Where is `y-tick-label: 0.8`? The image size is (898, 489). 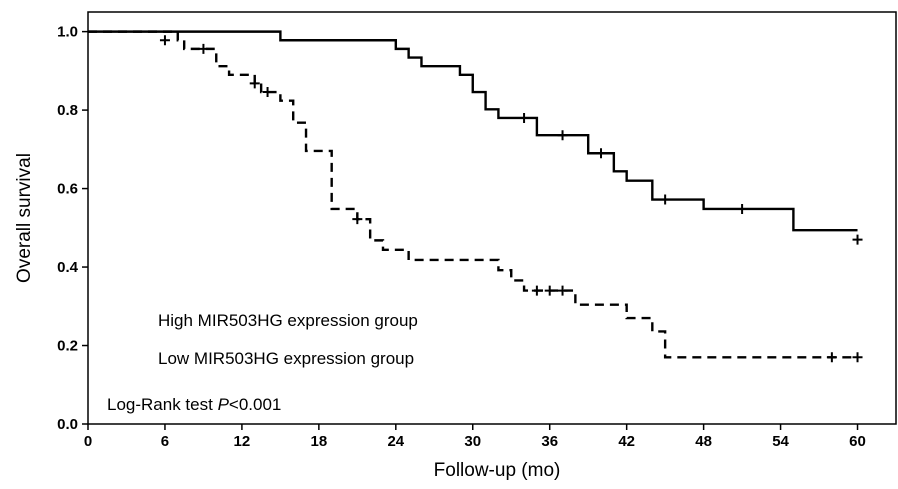
y-tick-label: 0.8 is located at coordinates (67, 110).